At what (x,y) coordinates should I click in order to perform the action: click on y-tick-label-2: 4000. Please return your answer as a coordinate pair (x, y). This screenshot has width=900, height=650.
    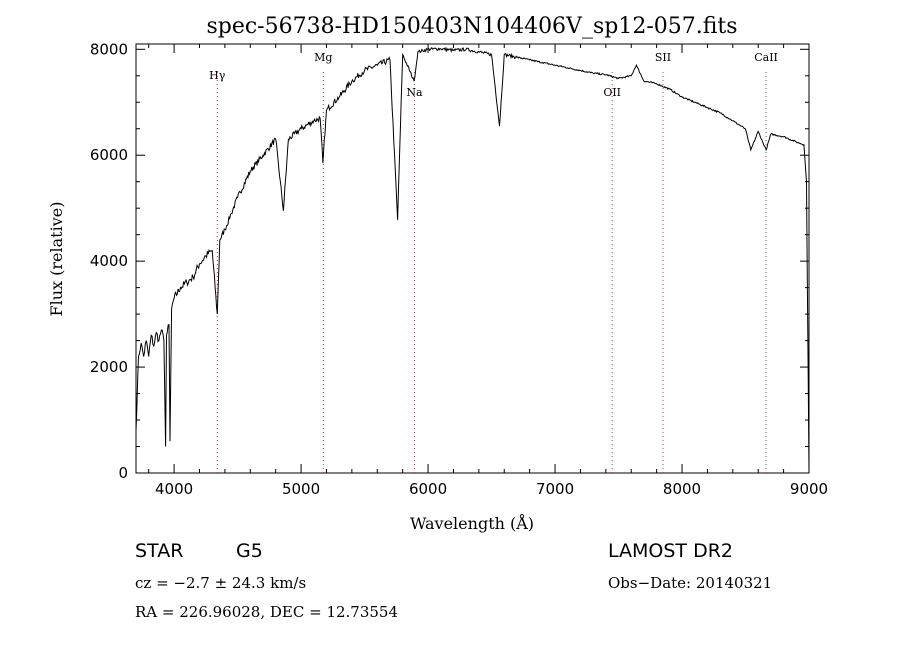
    Looking at the image, I should click on (109, 261).